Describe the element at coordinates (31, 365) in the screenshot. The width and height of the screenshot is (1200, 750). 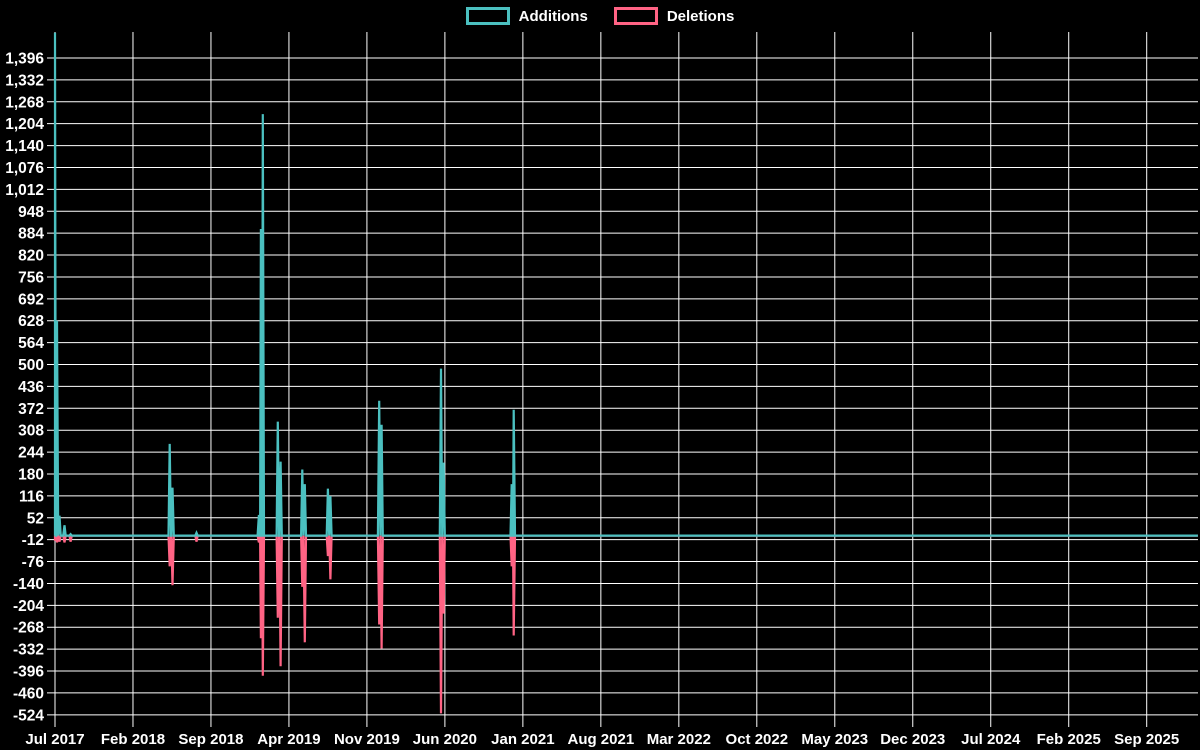
I see `y-tick-label: 500` at that location.